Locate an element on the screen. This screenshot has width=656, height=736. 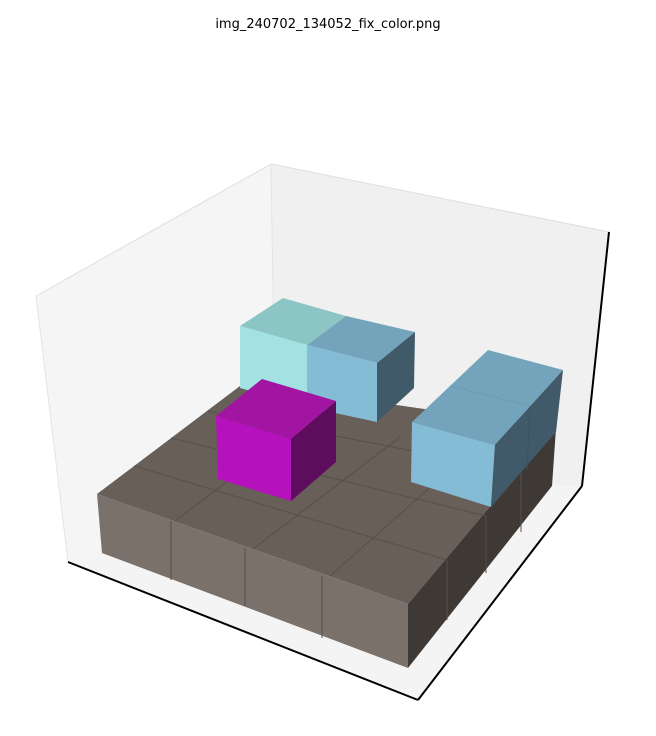
light-blue-bar-right is located at coordinates (487, 428).